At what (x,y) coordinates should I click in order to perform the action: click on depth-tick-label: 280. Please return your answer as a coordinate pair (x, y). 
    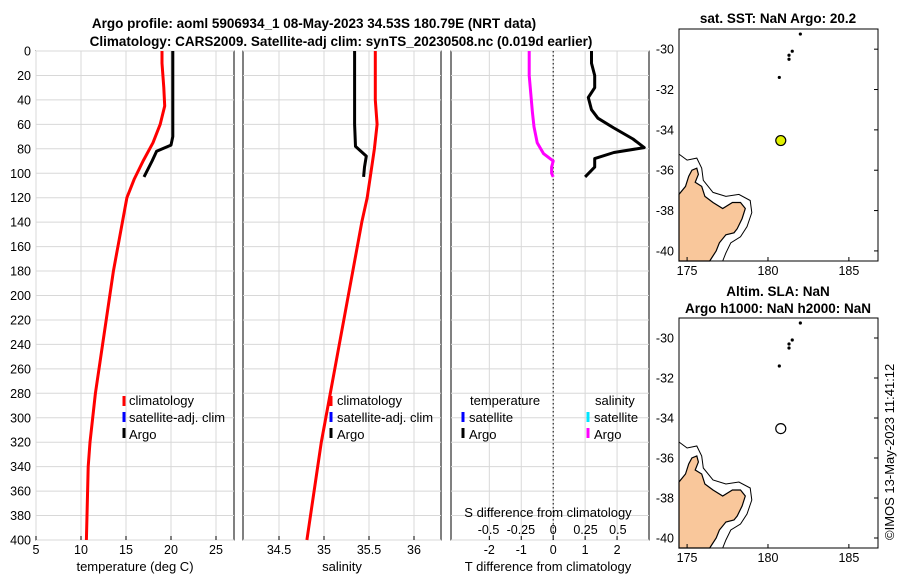
    Looking at the image, I should click on (20, 394).